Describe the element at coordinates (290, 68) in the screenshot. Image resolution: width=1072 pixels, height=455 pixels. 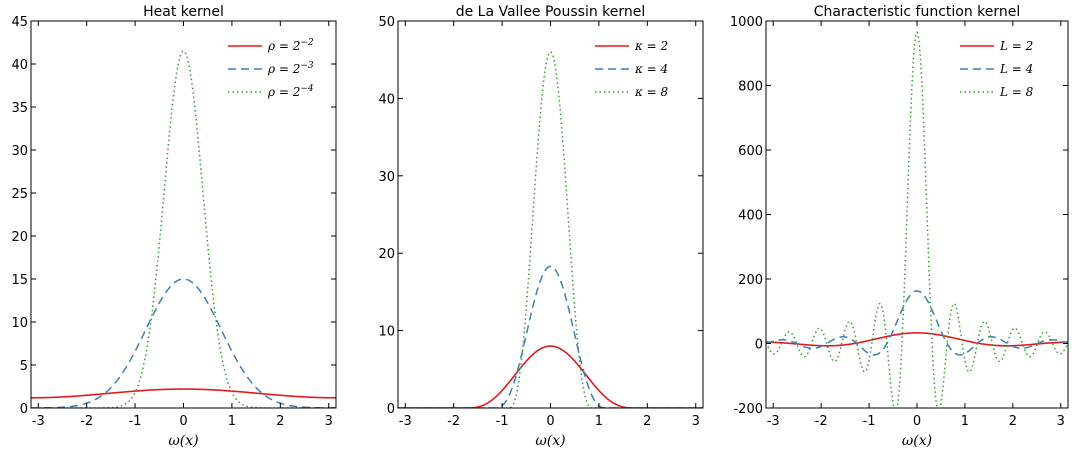
I see `legend-entry: ρ = 2−3` at that location.